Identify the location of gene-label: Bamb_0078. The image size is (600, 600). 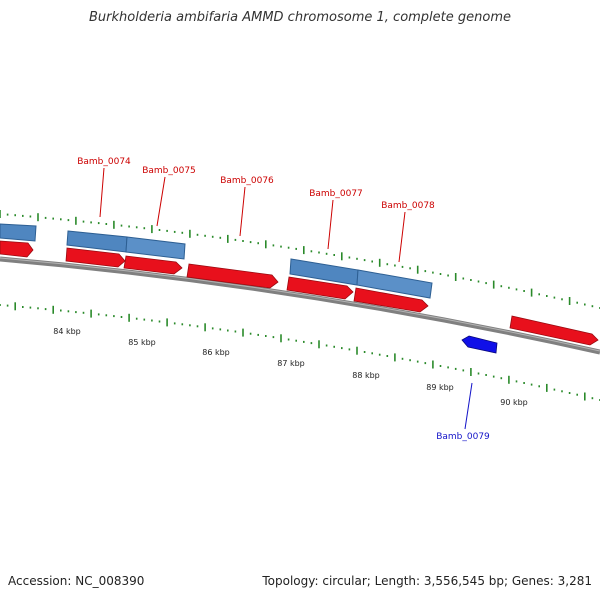
(408, 206).